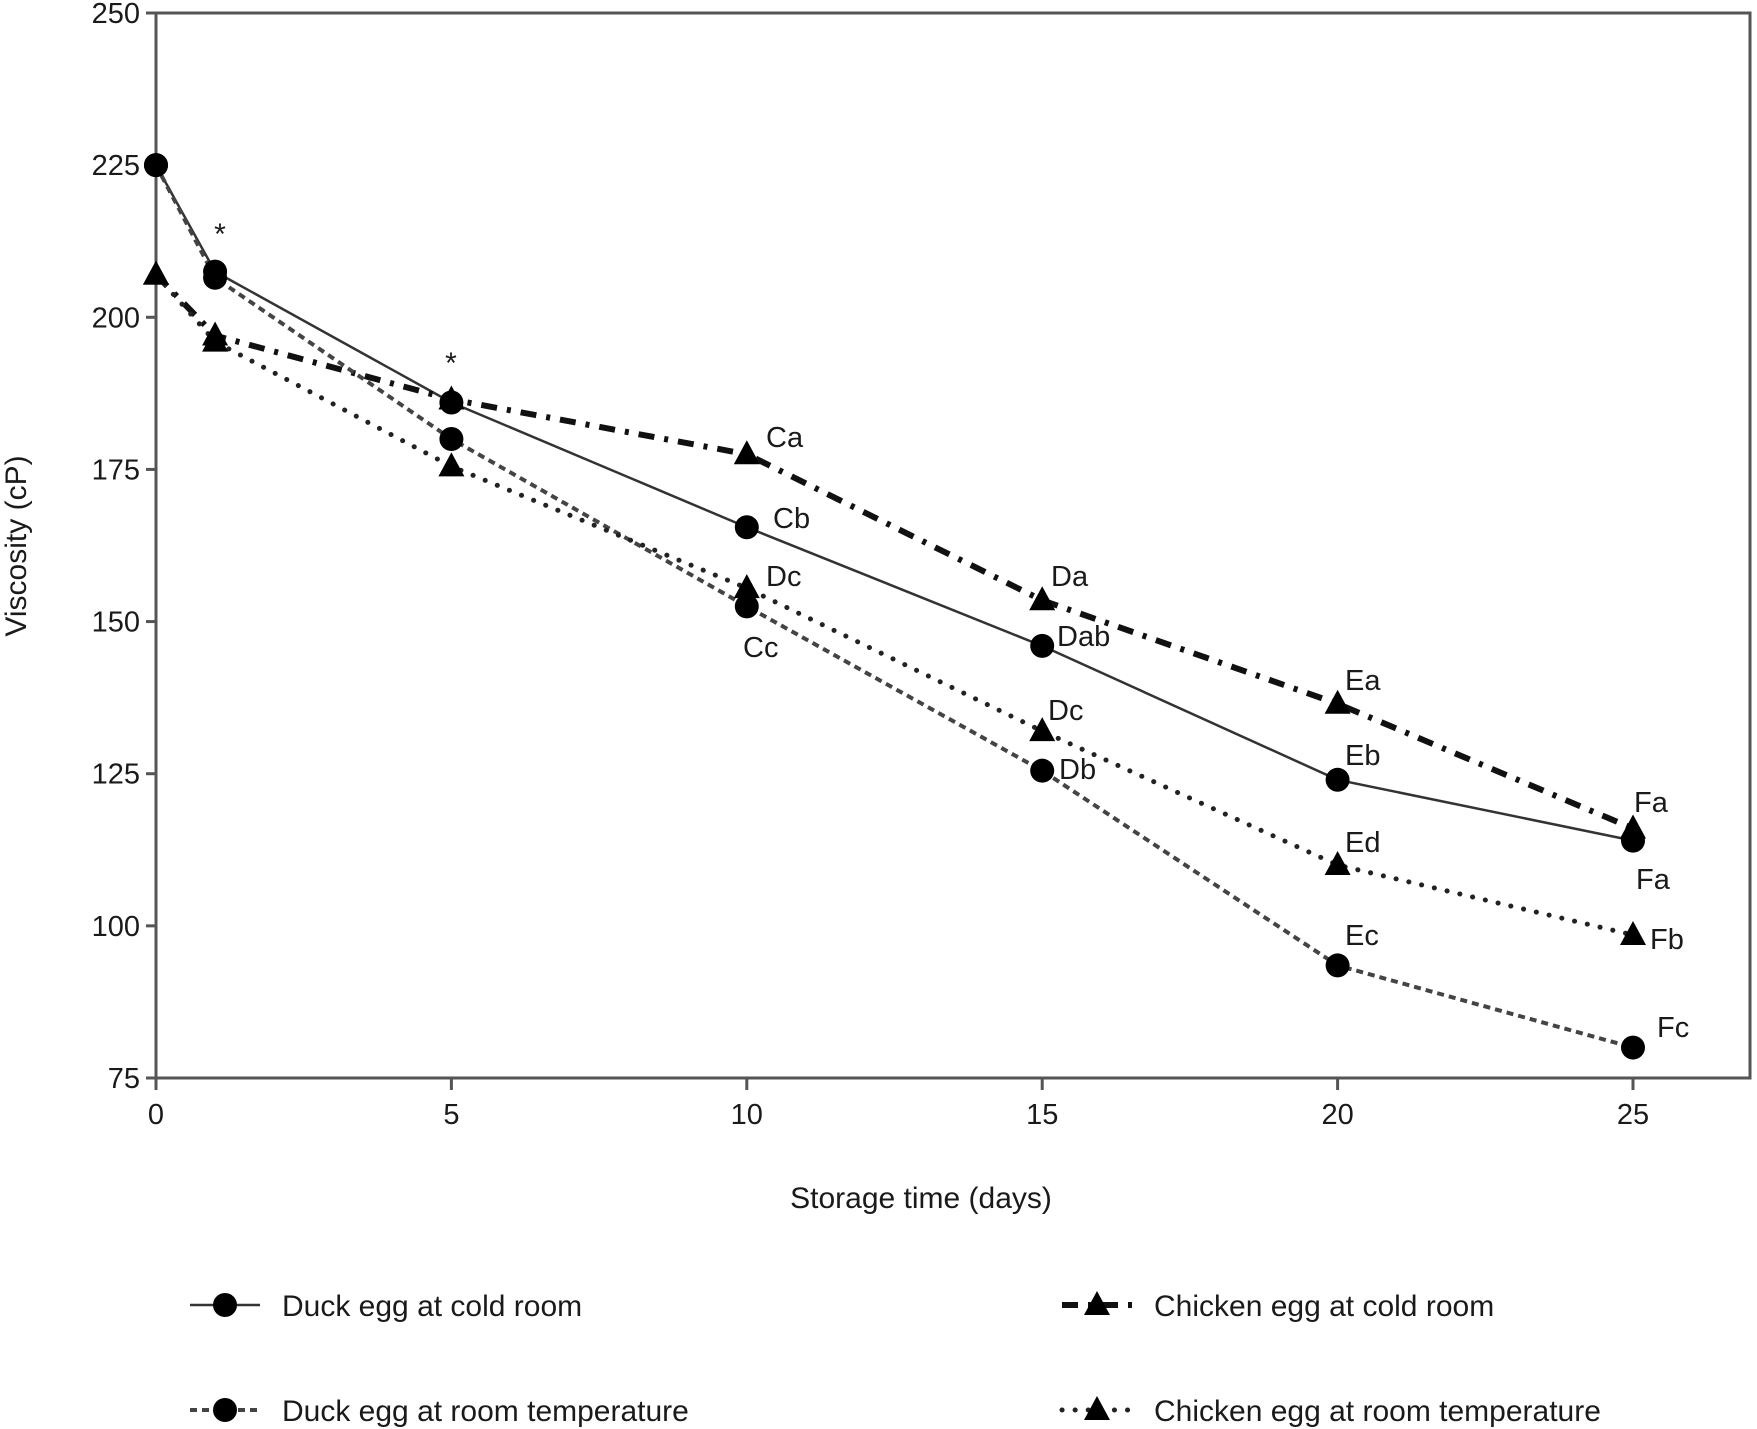  I want to click on x-tick-label: 10, so click(747, 1115).